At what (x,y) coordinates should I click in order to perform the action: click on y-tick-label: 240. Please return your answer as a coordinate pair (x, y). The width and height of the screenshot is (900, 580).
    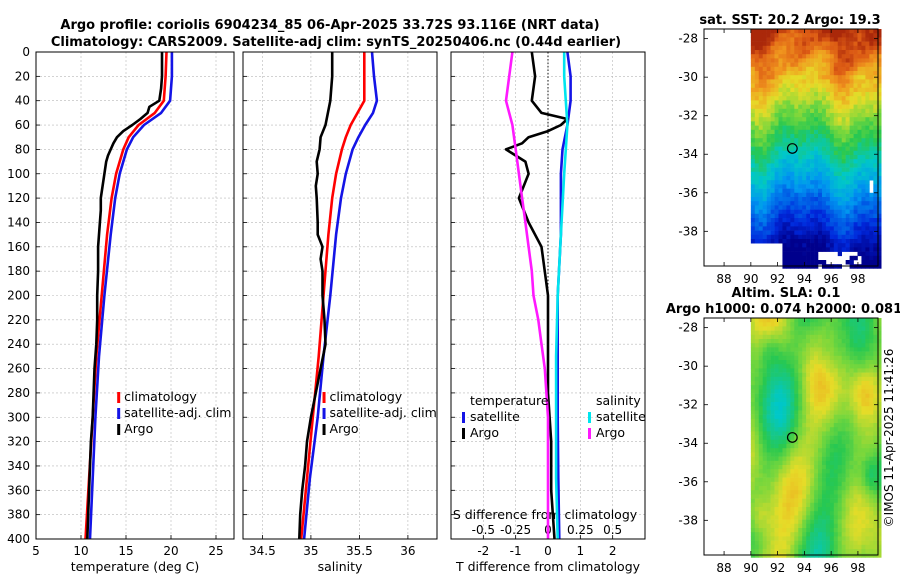
    Looking at the image, I should click on (18, 344).